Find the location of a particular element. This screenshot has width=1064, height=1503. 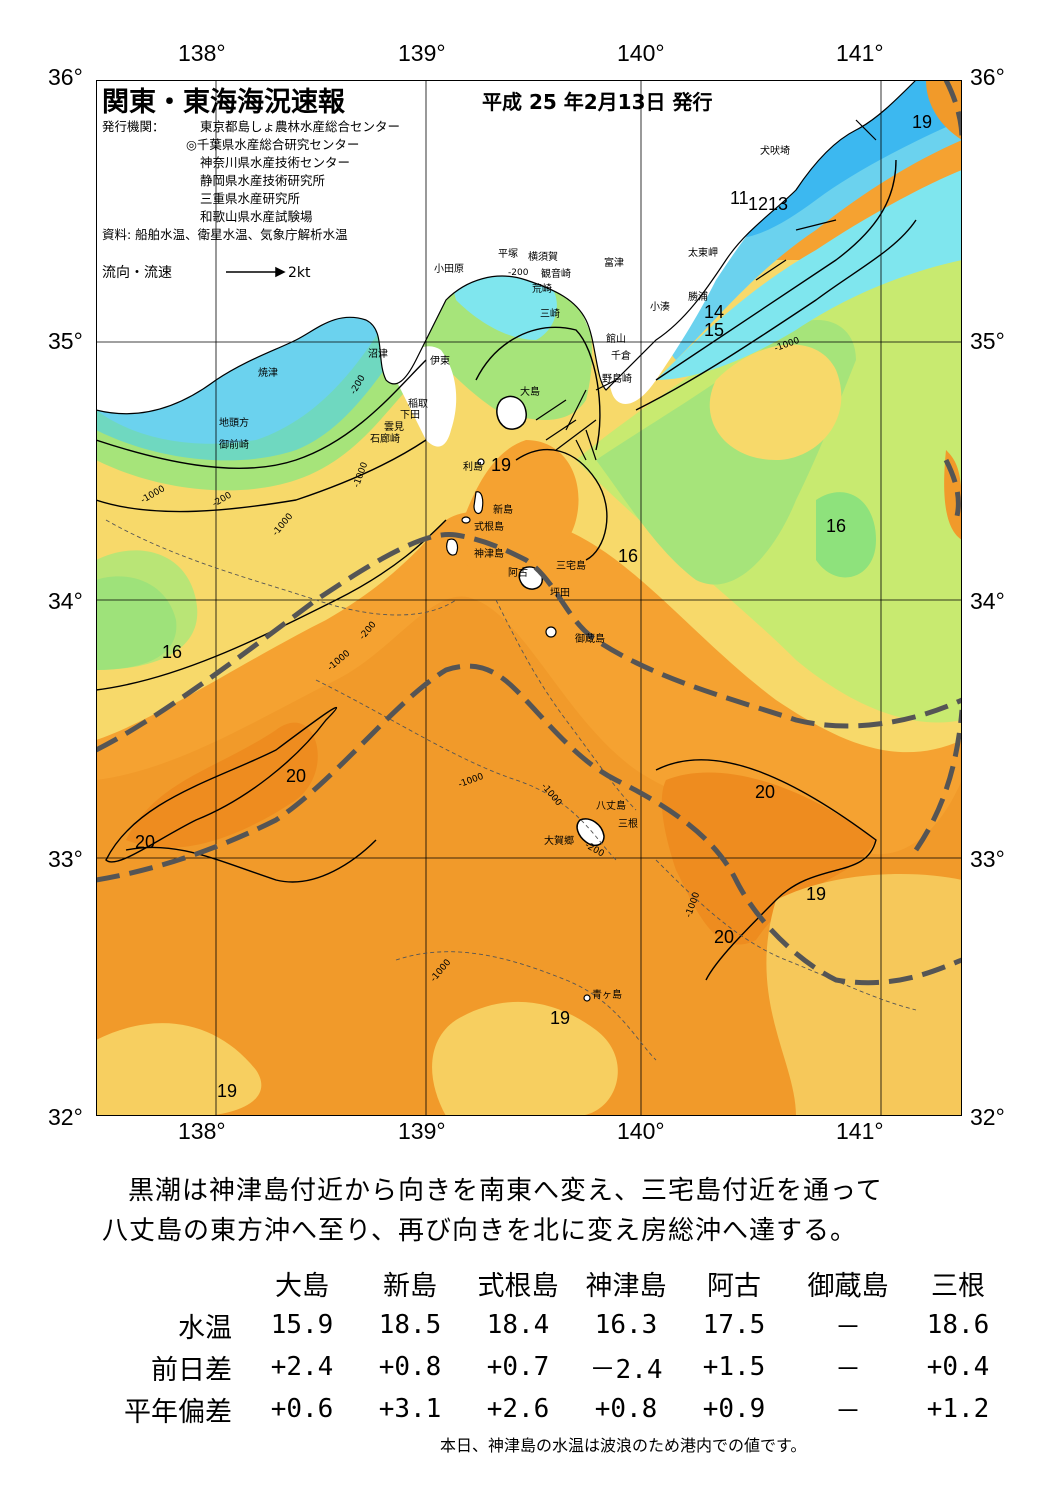

station-header: 神津島 is located at coordinates (626, 1286).